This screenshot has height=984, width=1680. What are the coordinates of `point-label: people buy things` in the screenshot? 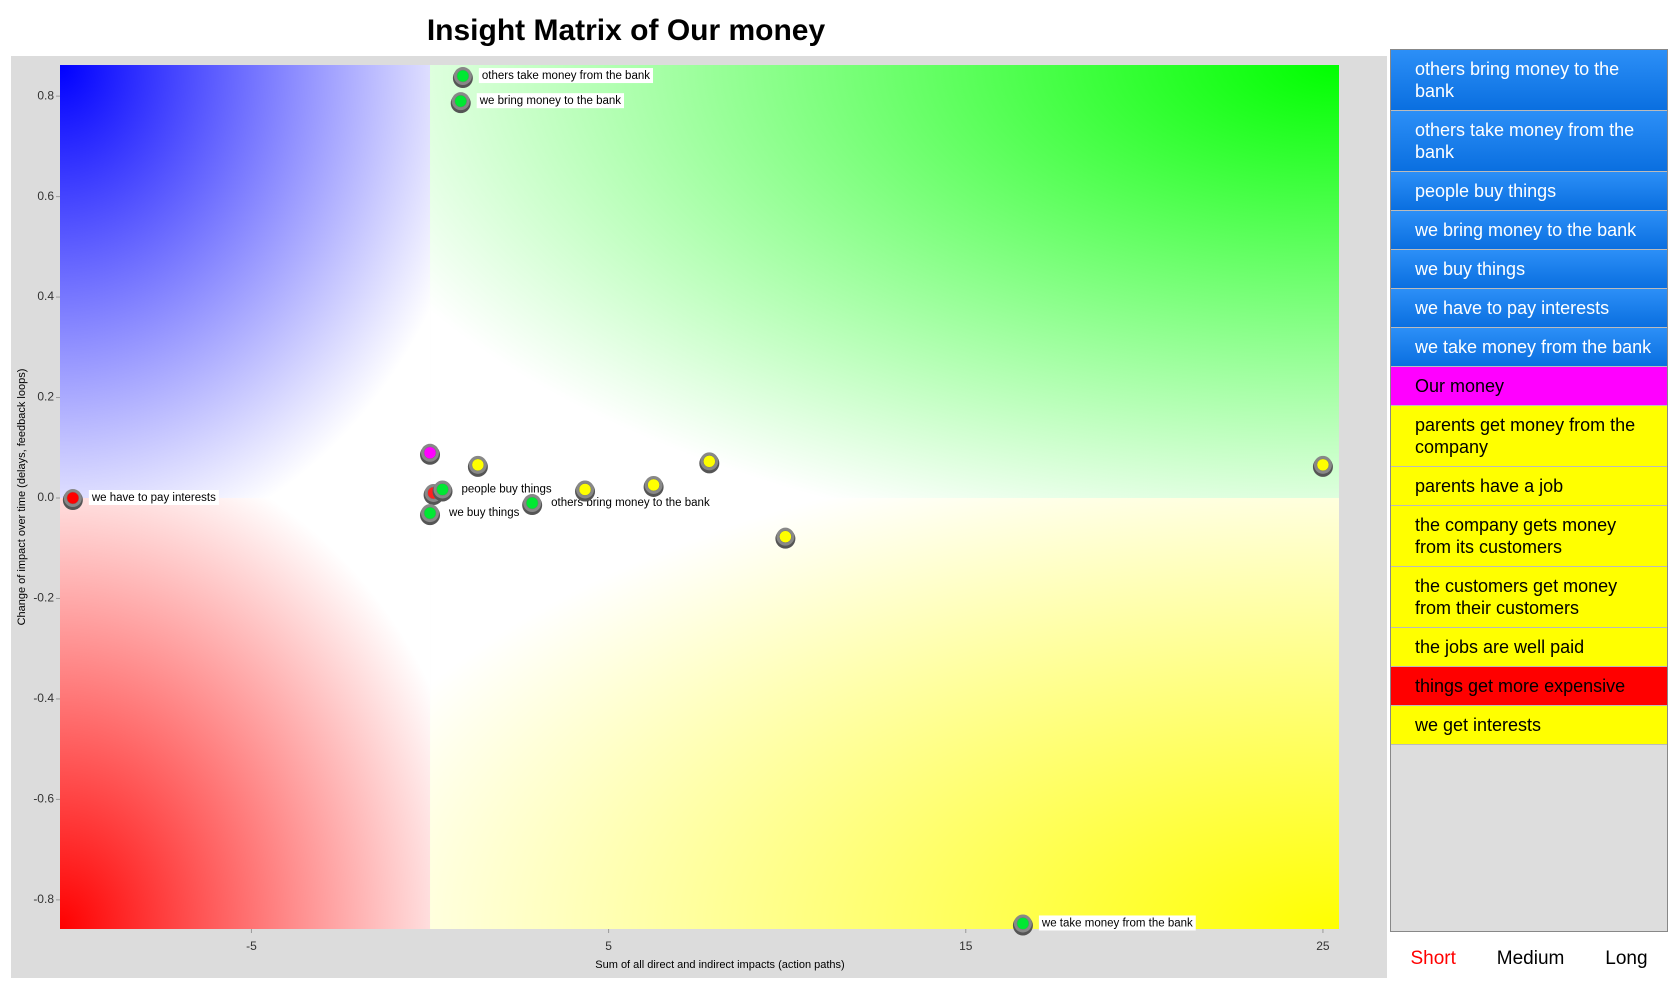 It's located at (507, 489).